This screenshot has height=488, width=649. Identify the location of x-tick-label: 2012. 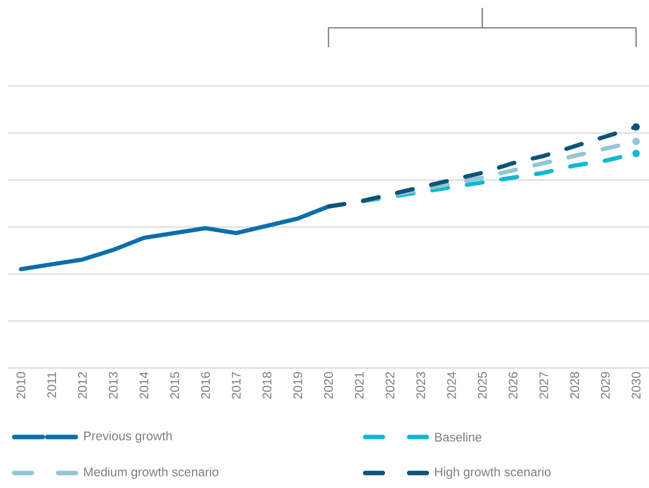
(82, 385).